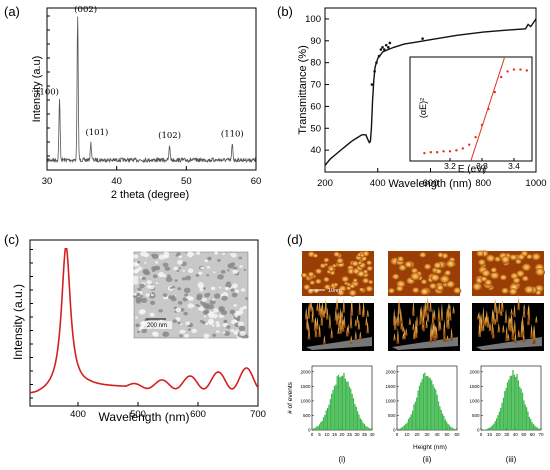 The width and height of the screenshot is (550, 470). I want to click on tauc-data-point, so click(443, 151).